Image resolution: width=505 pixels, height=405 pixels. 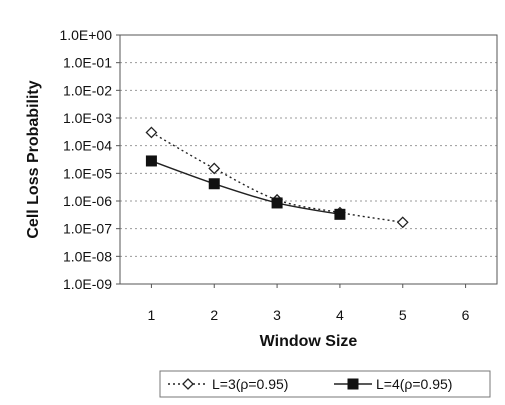 What do you see at coordinates (277, 315) in the screenshot?
I see `x-tick-label: 3` at bounding box center [277, 315].